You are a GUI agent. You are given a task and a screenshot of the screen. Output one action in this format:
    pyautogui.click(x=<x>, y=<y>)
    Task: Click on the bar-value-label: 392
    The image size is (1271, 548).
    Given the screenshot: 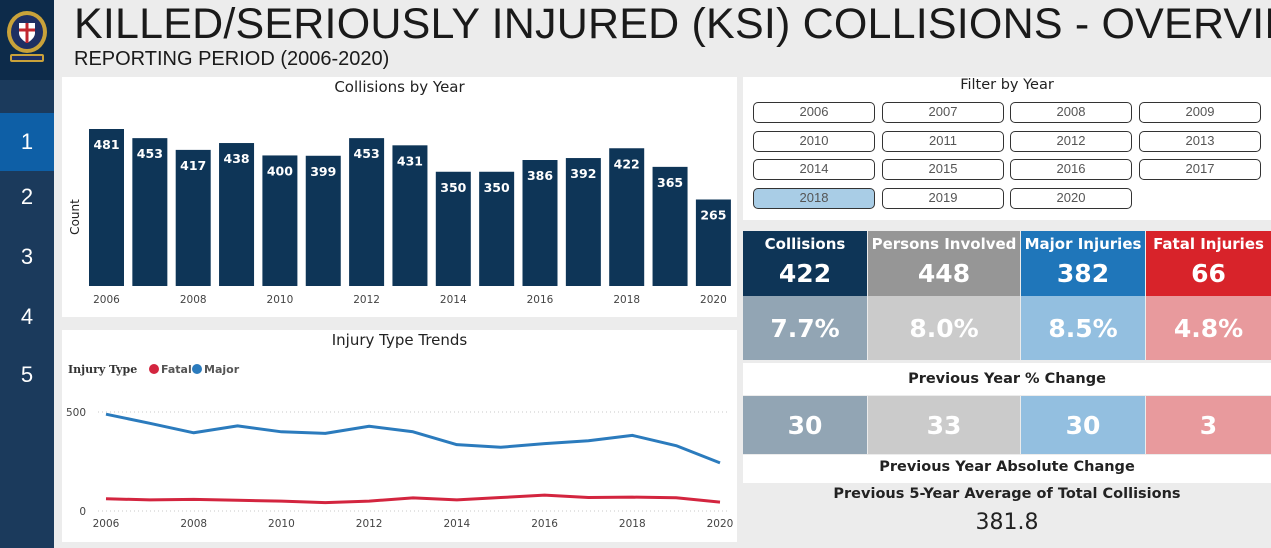 What is the action you would take?
    pyautogui.click(x=583, y=173)
    